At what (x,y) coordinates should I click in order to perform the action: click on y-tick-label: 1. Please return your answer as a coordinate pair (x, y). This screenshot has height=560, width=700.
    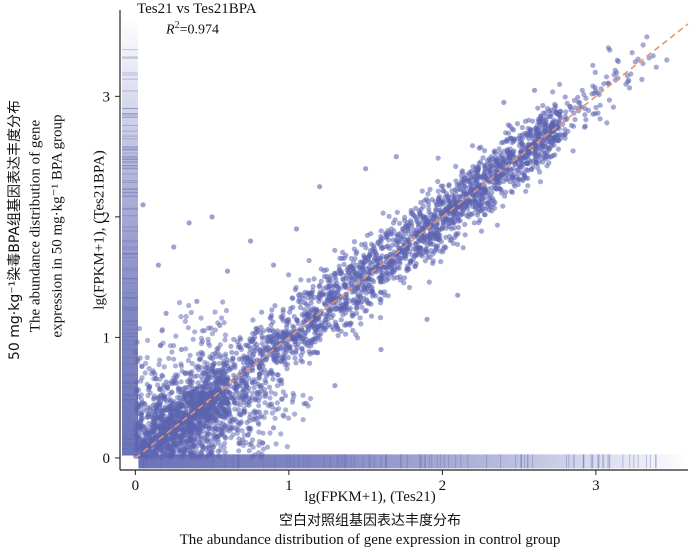
    Looking at the image, I should click on (107, 338).